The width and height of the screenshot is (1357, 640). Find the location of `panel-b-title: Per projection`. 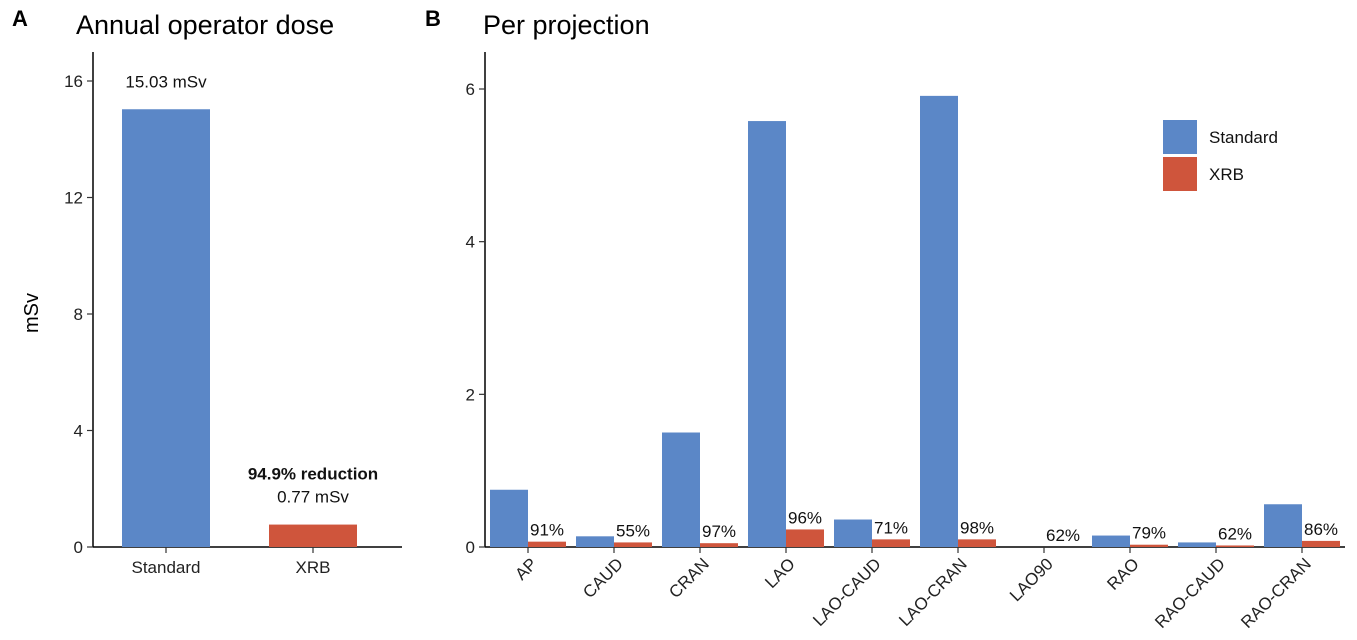

panel-b-title: Per projection is located at coordinates (566, 25).